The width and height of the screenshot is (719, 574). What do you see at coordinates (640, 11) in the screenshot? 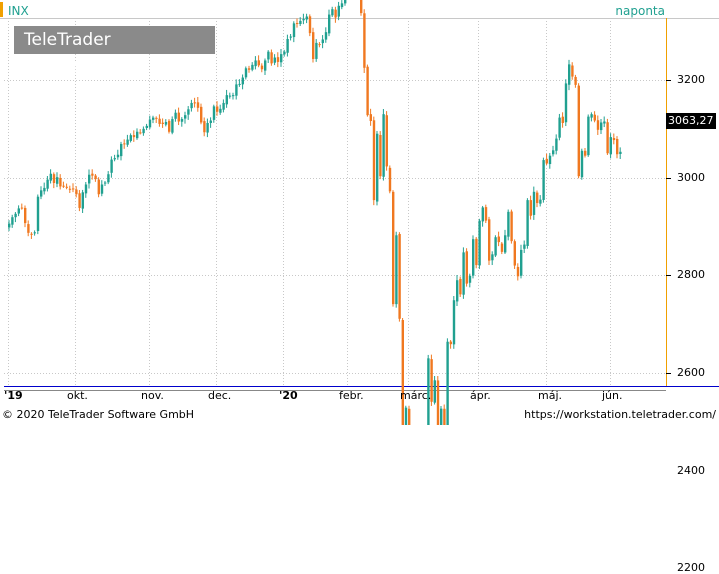
I see `period-selector: naponta` at bounding box center [640, 11].